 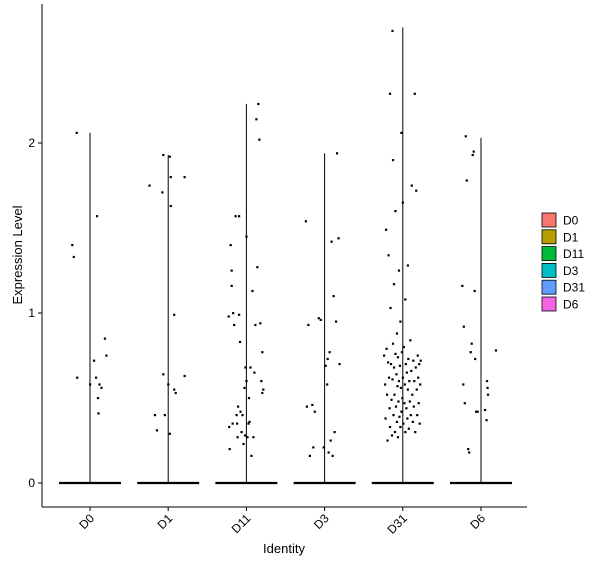 What do you see at coordinates (563, 262) in the screenshot?
I see `legend: D0 D1 D11 D3 D31 D6` at bounding box center [563, 262].